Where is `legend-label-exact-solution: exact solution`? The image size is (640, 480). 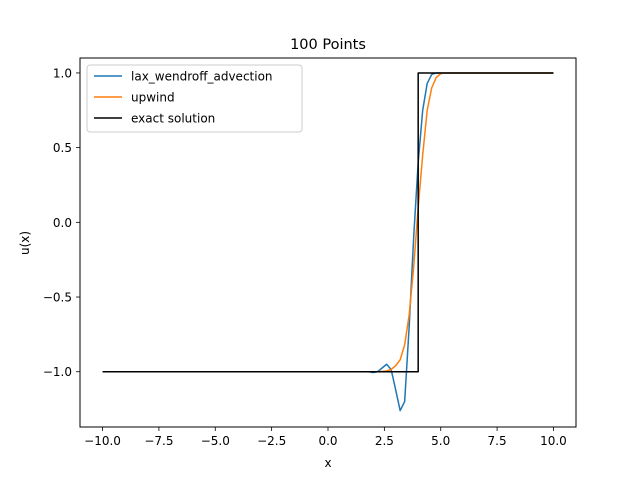
legend-label-exact-solution: exact solution is located at coordinates (173, 119).